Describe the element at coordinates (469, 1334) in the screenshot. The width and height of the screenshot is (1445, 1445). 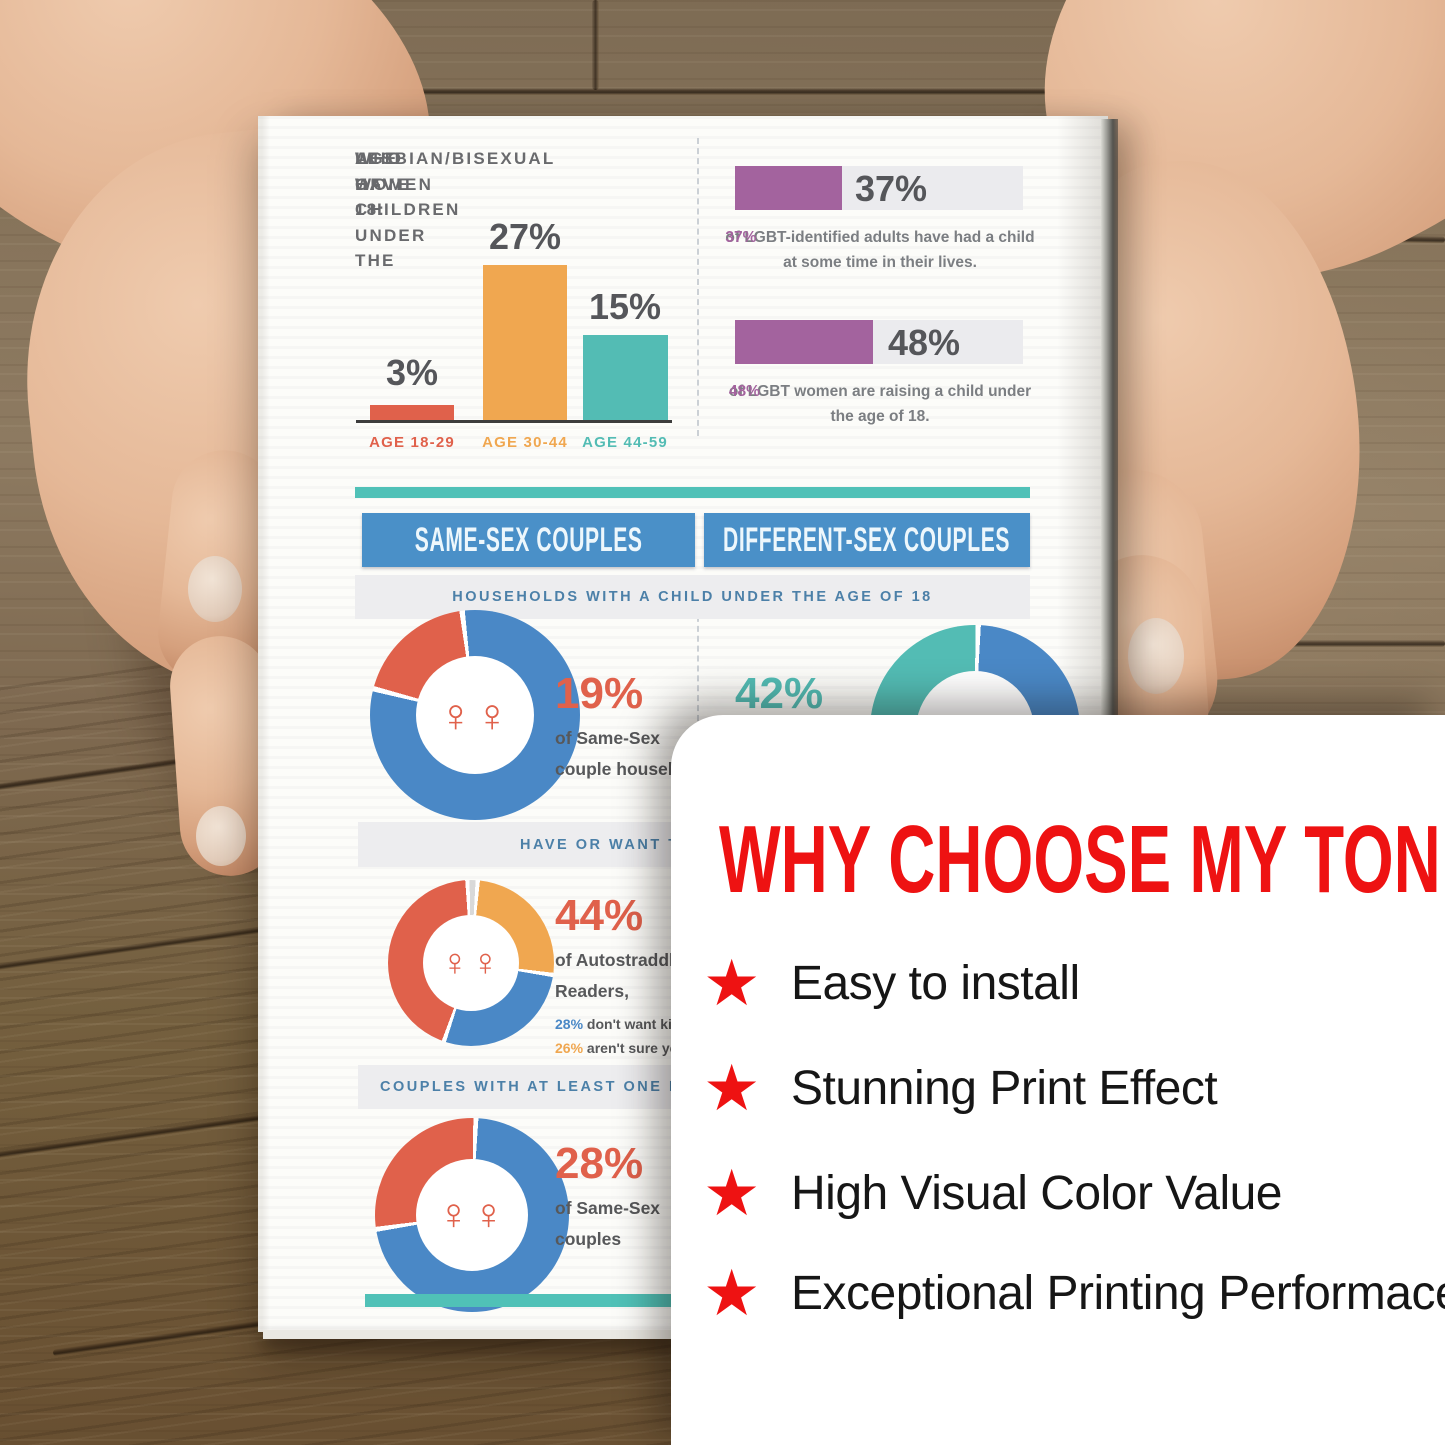
I see `page-stack-bottom-edge` at that location.